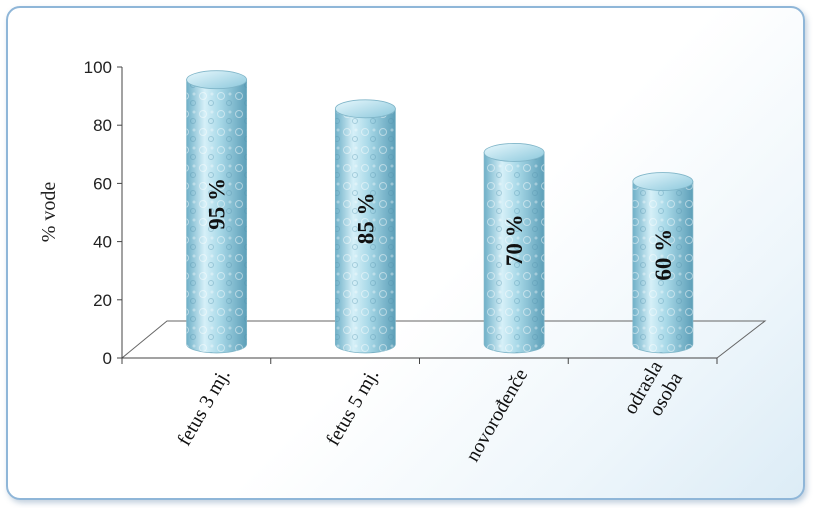 The height and width of the screenshot is (508, 813). Describe the element at coordinates (102, 125) in the screenshot. I see `y-tick-label: 80` at that location.